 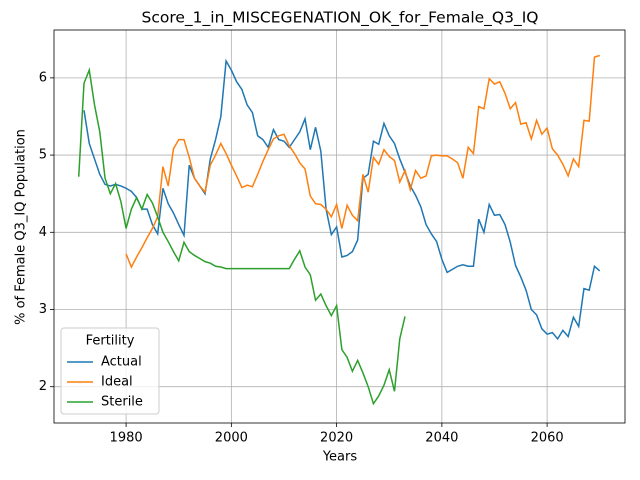 What do you see at coordinates (547, 438) in the screenshot?
I see `x-tick-label: 2060` at bounding box center [547, 438].